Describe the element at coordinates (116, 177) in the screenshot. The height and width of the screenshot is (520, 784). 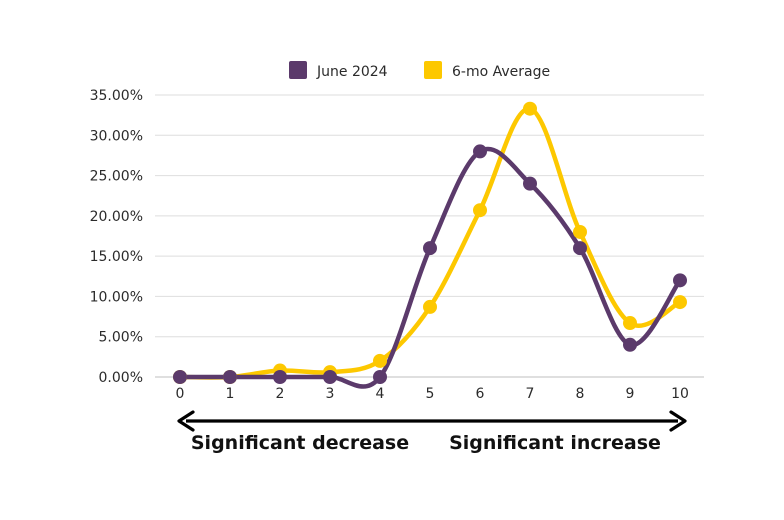
I see `y-tick-label: 25.00%` at that location.